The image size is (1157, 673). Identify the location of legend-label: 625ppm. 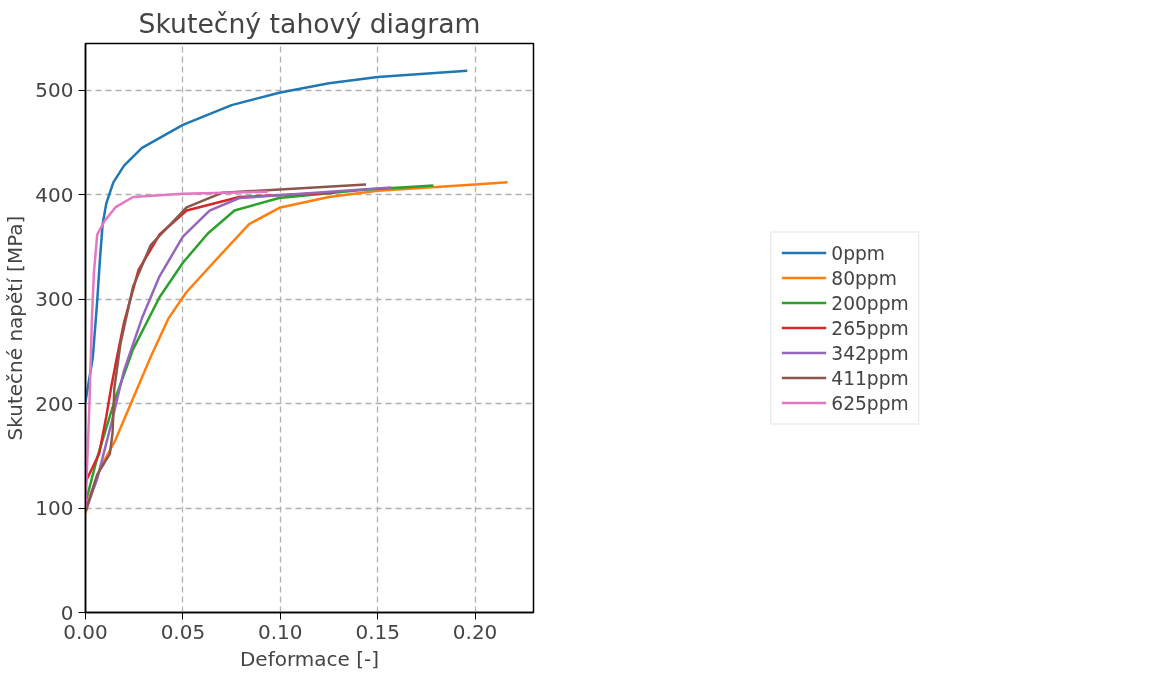
(870, 402).